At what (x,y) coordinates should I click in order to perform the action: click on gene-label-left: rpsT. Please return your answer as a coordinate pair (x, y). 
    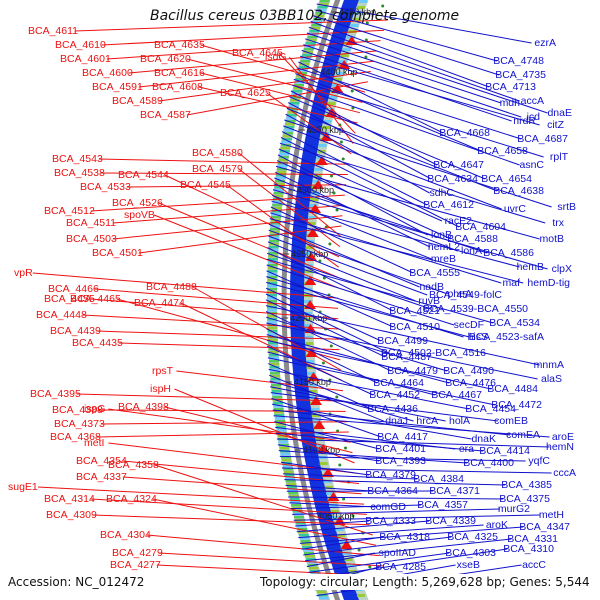
    Looking at the image, I should click on (163, 371).